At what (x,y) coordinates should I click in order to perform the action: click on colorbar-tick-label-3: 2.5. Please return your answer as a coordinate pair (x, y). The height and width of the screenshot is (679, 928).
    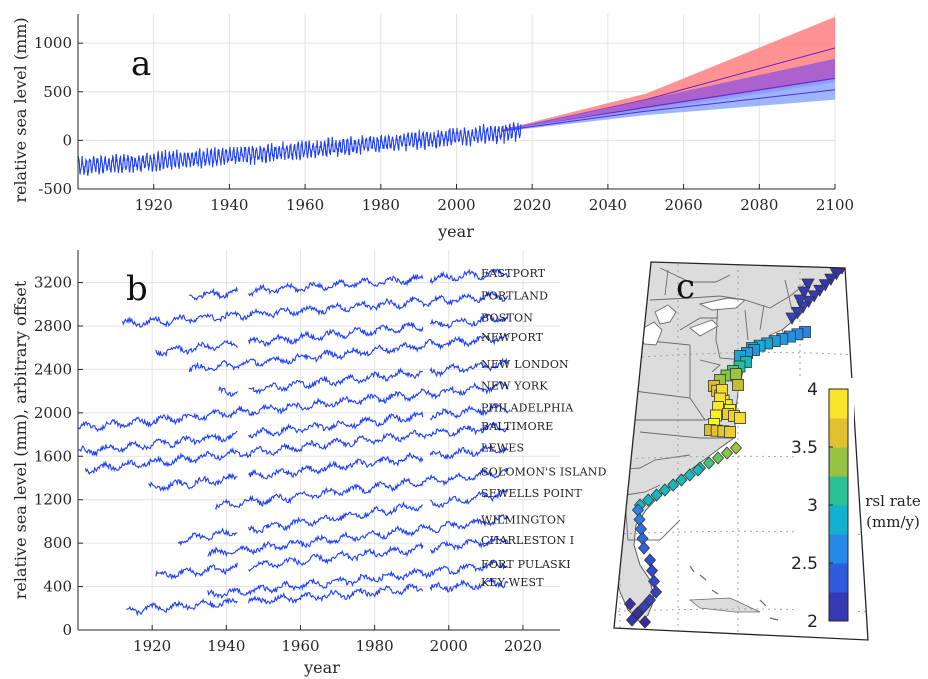
    Looking at the image, I should click on (804, 564).